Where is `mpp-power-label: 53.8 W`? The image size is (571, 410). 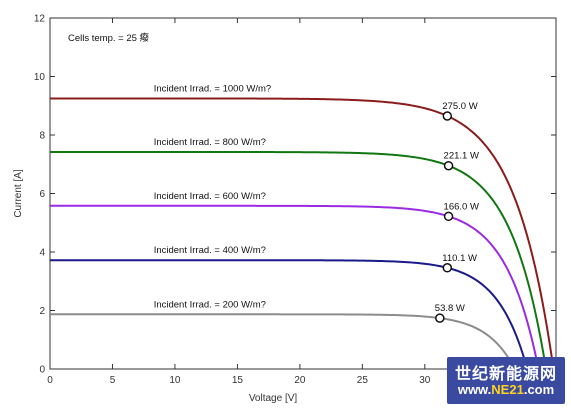 mpp-power-label: 53.8 W is located at coordinates (450, 308).